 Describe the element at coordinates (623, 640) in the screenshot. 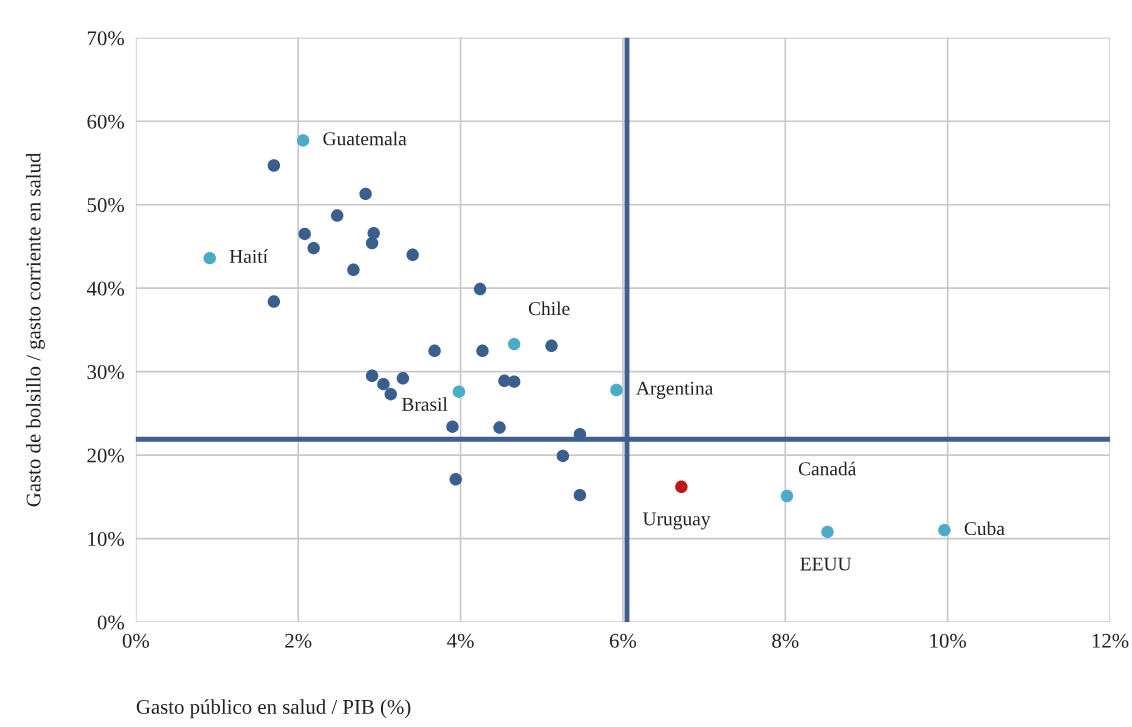

I see `x-tick-label: 6%` at that location.